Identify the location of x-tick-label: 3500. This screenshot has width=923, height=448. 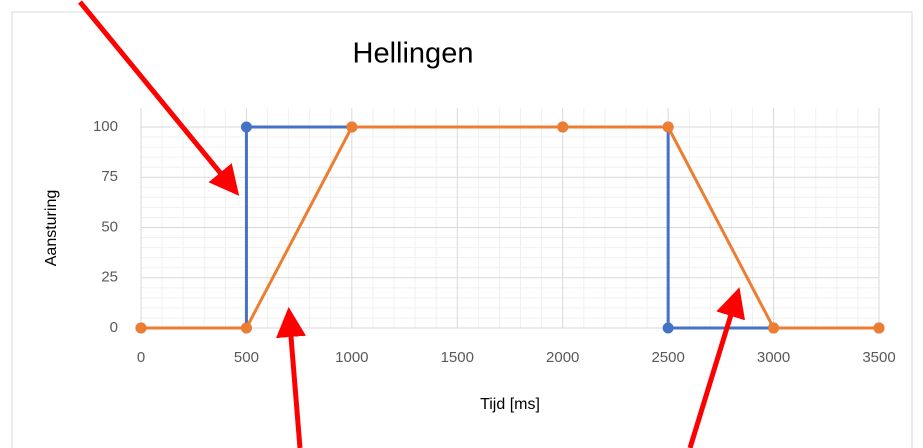
(878, 357).